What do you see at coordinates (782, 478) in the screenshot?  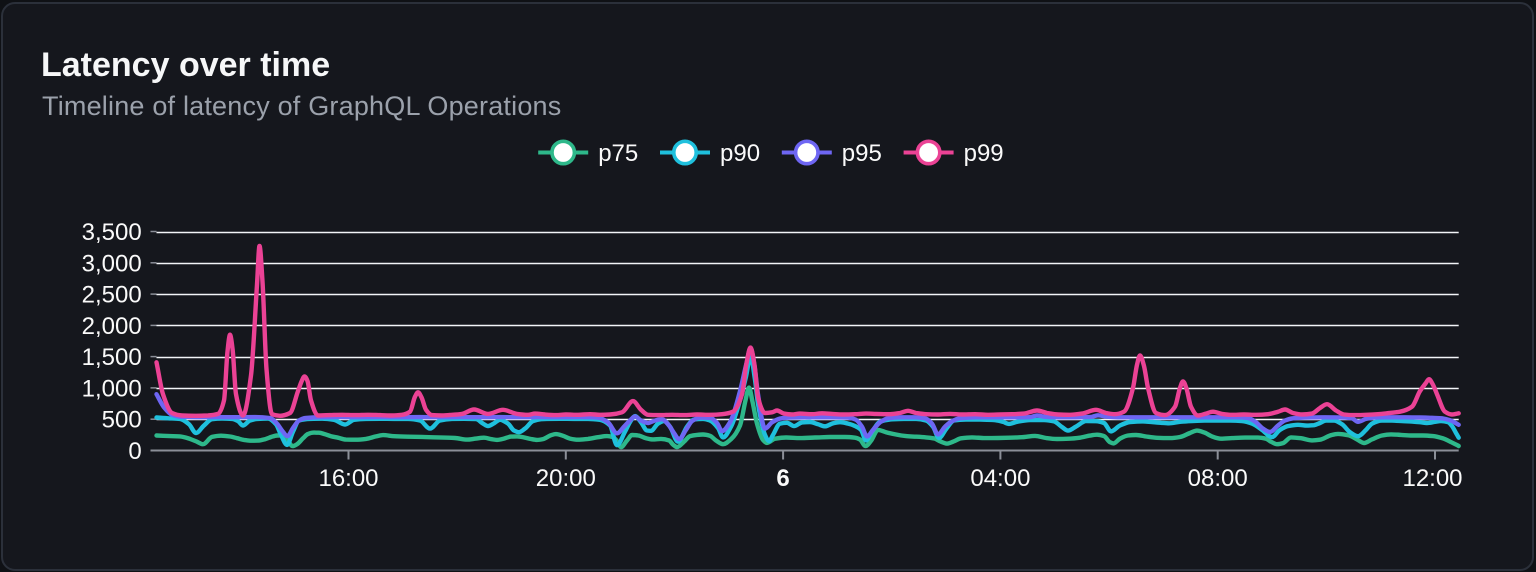 I see `svg-text: 6` at bounding box center [782, 478].